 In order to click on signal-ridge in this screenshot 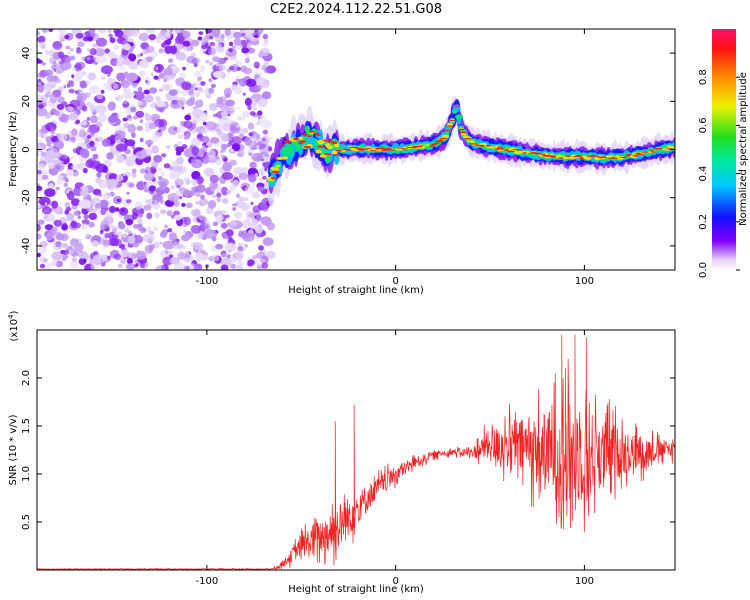, I will do `click(471, 151)`.